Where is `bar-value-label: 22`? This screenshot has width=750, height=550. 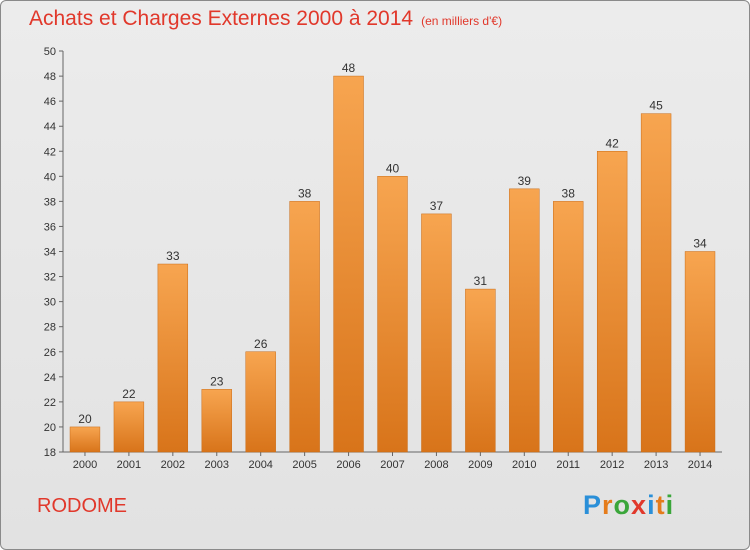
bar-value-label: 22 is located at coordinates (129, 394).